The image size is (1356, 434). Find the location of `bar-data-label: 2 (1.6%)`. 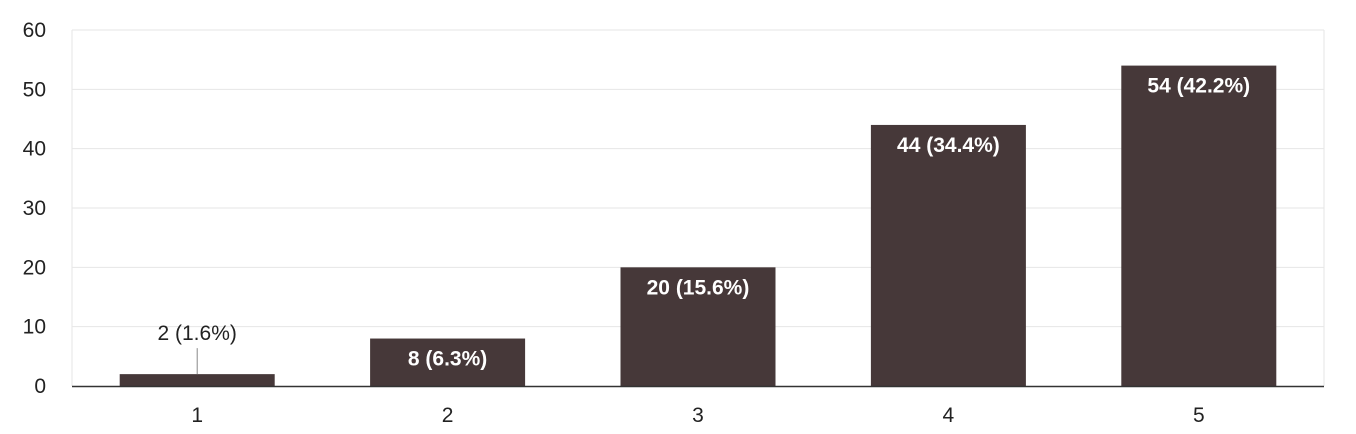

bar-data-label: 2 (1.6%) is located at coordinates (197, 333).